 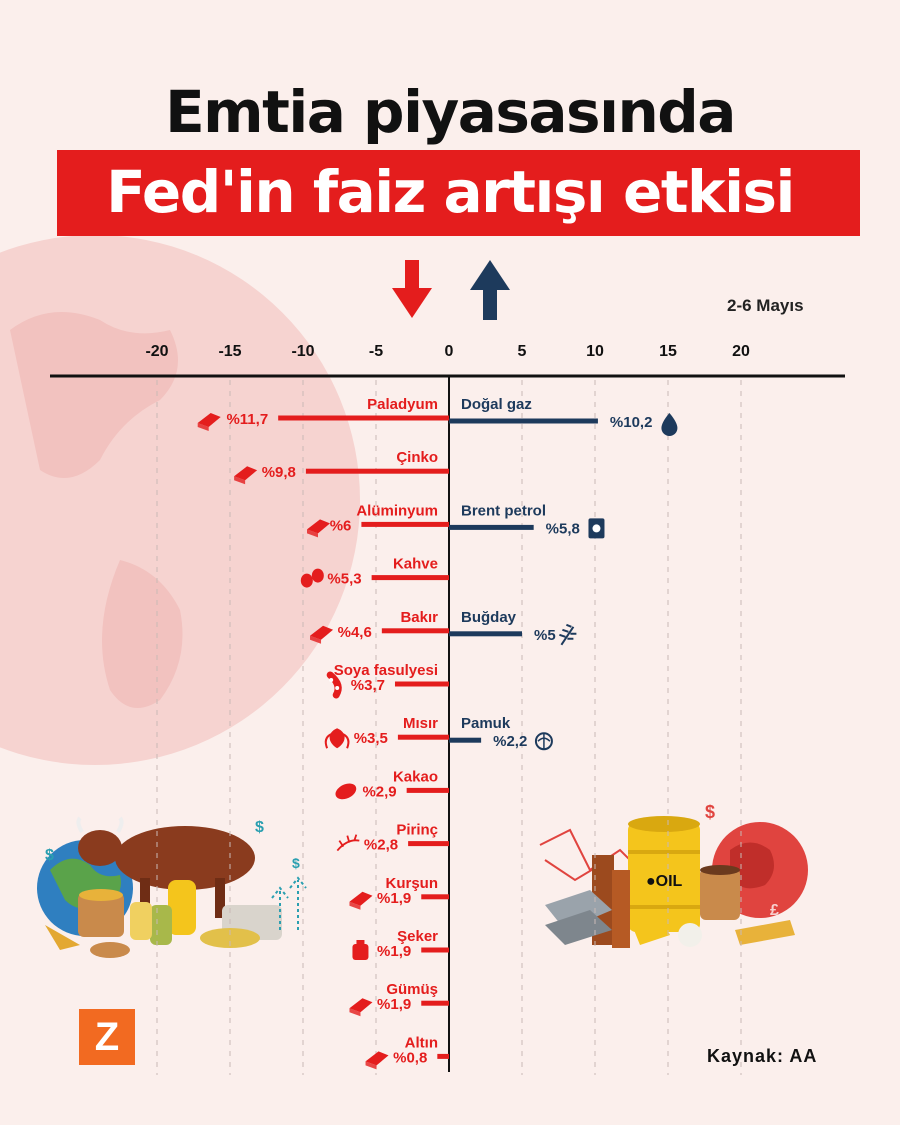 I want to click on tick-label: -10, so click(x=302, y=351).